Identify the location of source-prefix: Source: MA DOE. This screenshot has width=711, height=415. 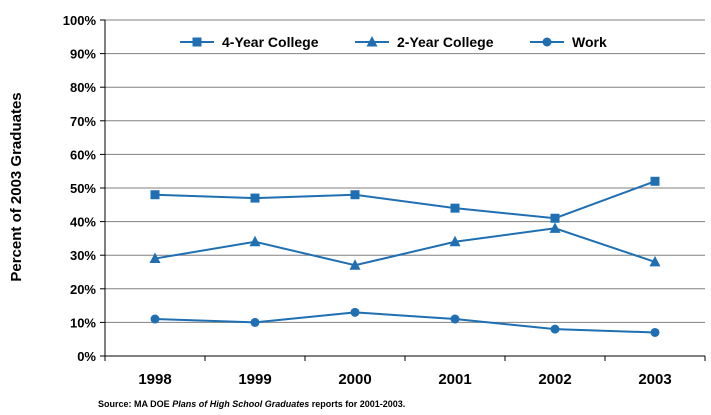
(135, 404).